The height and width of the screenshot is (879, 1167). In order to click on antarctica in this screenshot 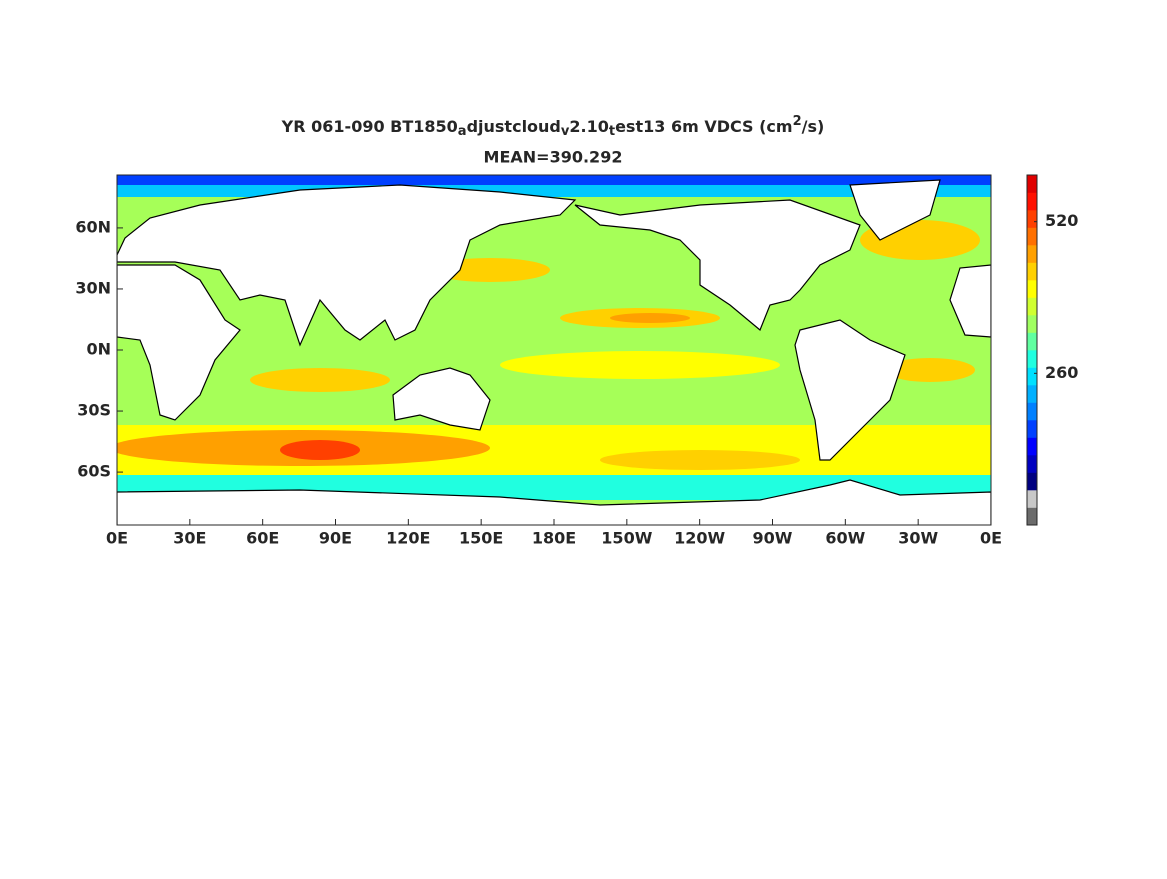, I will do `click(554, 502)`.